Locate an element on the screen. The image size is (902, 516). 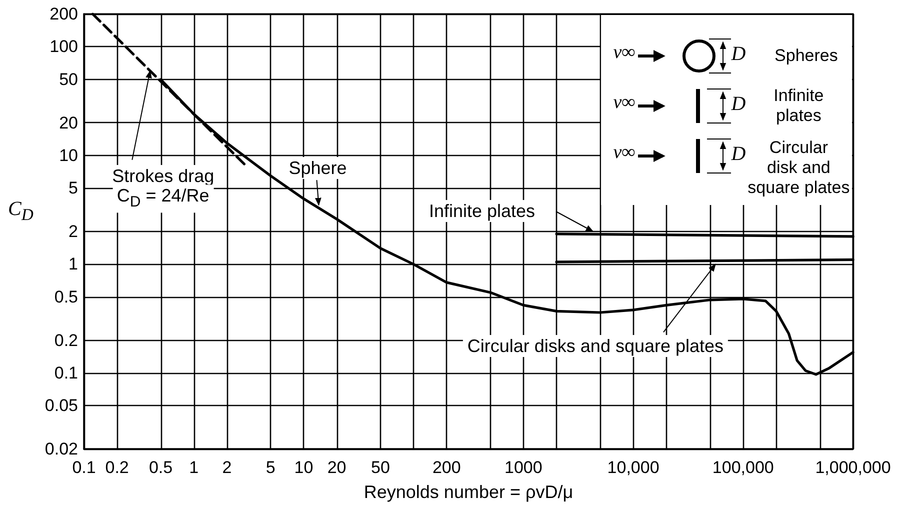
y-tick-label: 0.5 is located at coordinates (66, 296).